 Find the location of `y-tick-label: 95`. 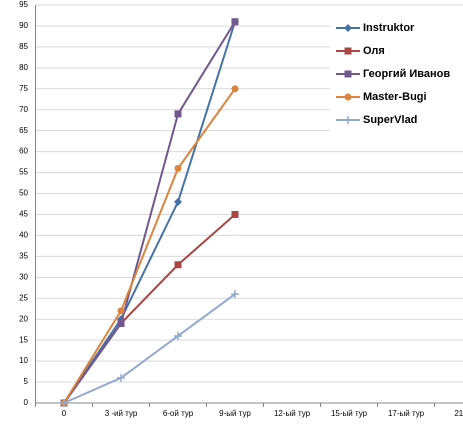

y-tick-label: 95 is located at coordinates (23, 4).